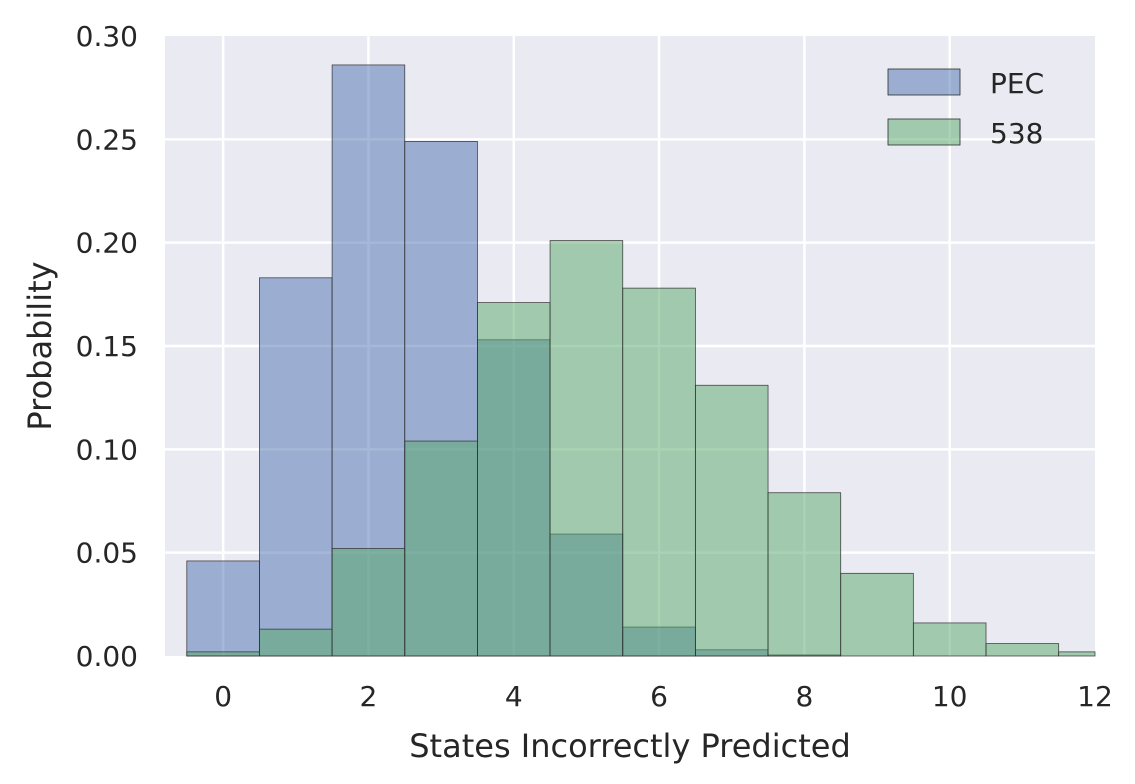  I want to click on y-tick-label: 0.05, so click(107, 553).